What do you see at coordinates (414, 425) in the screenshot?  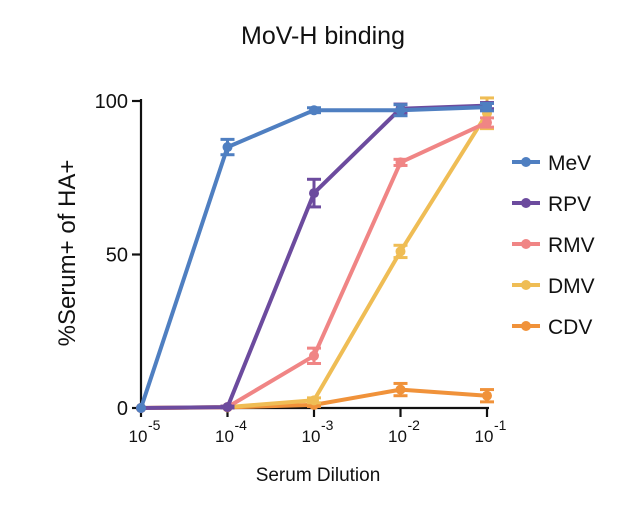 I see `x-tick-label-exponent: -2` at bounding box center [414, 425].